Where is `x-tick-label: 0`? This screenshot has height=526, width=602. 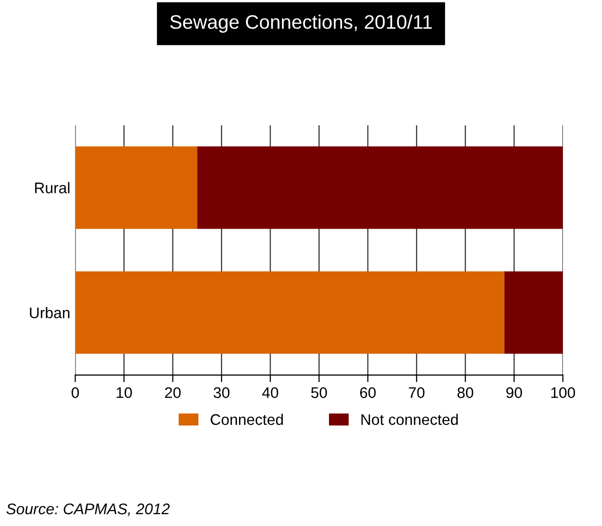 x-tick-label: 0 is located at coordinates (75, 392).